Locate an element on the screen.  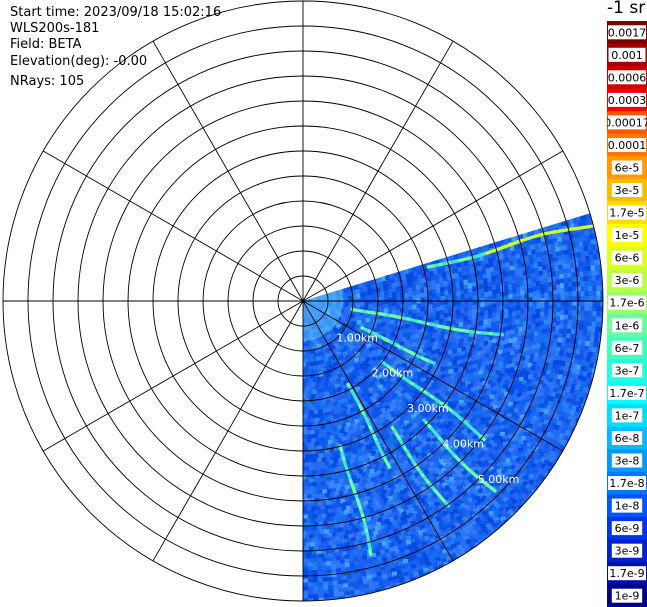
colorbar-label: 1e-5 is located at coordinates (627, 235).